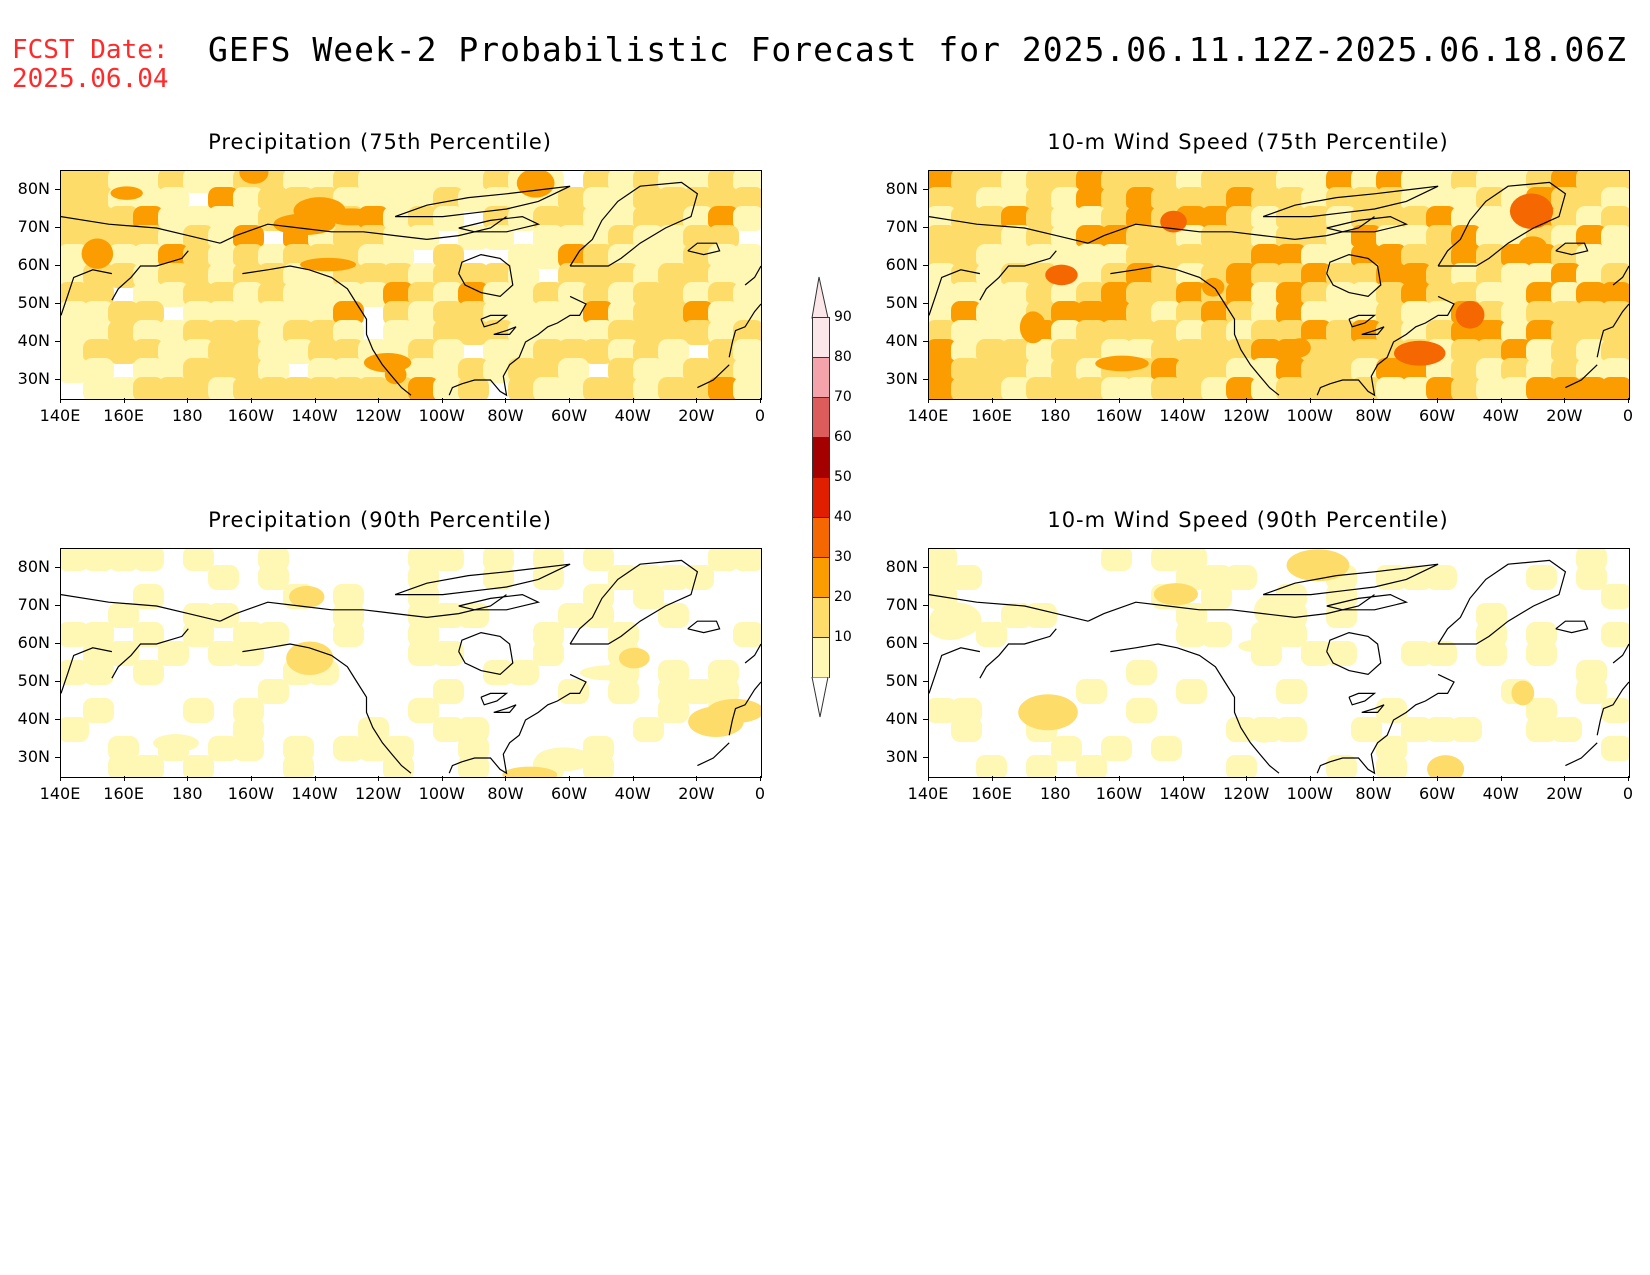 The width and height of the screenshot is (1650, 1275). What do you see at coordinates (696, 793) in the screenshot?
I see `lon-label: 20W` at bounding box center [696, 793].